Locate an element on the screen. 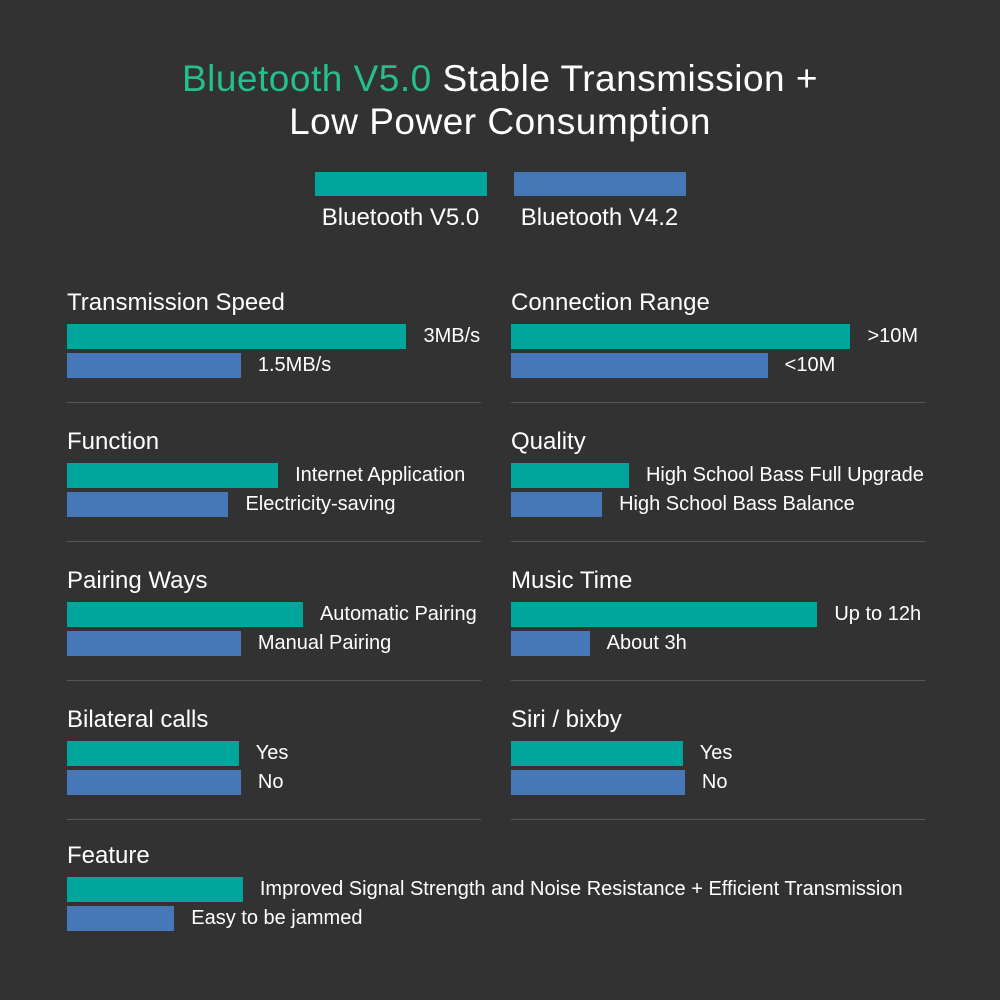 This screenshot has width=1000, height=1000. bar-value-label: >10M is located at coordinates (893, 336).